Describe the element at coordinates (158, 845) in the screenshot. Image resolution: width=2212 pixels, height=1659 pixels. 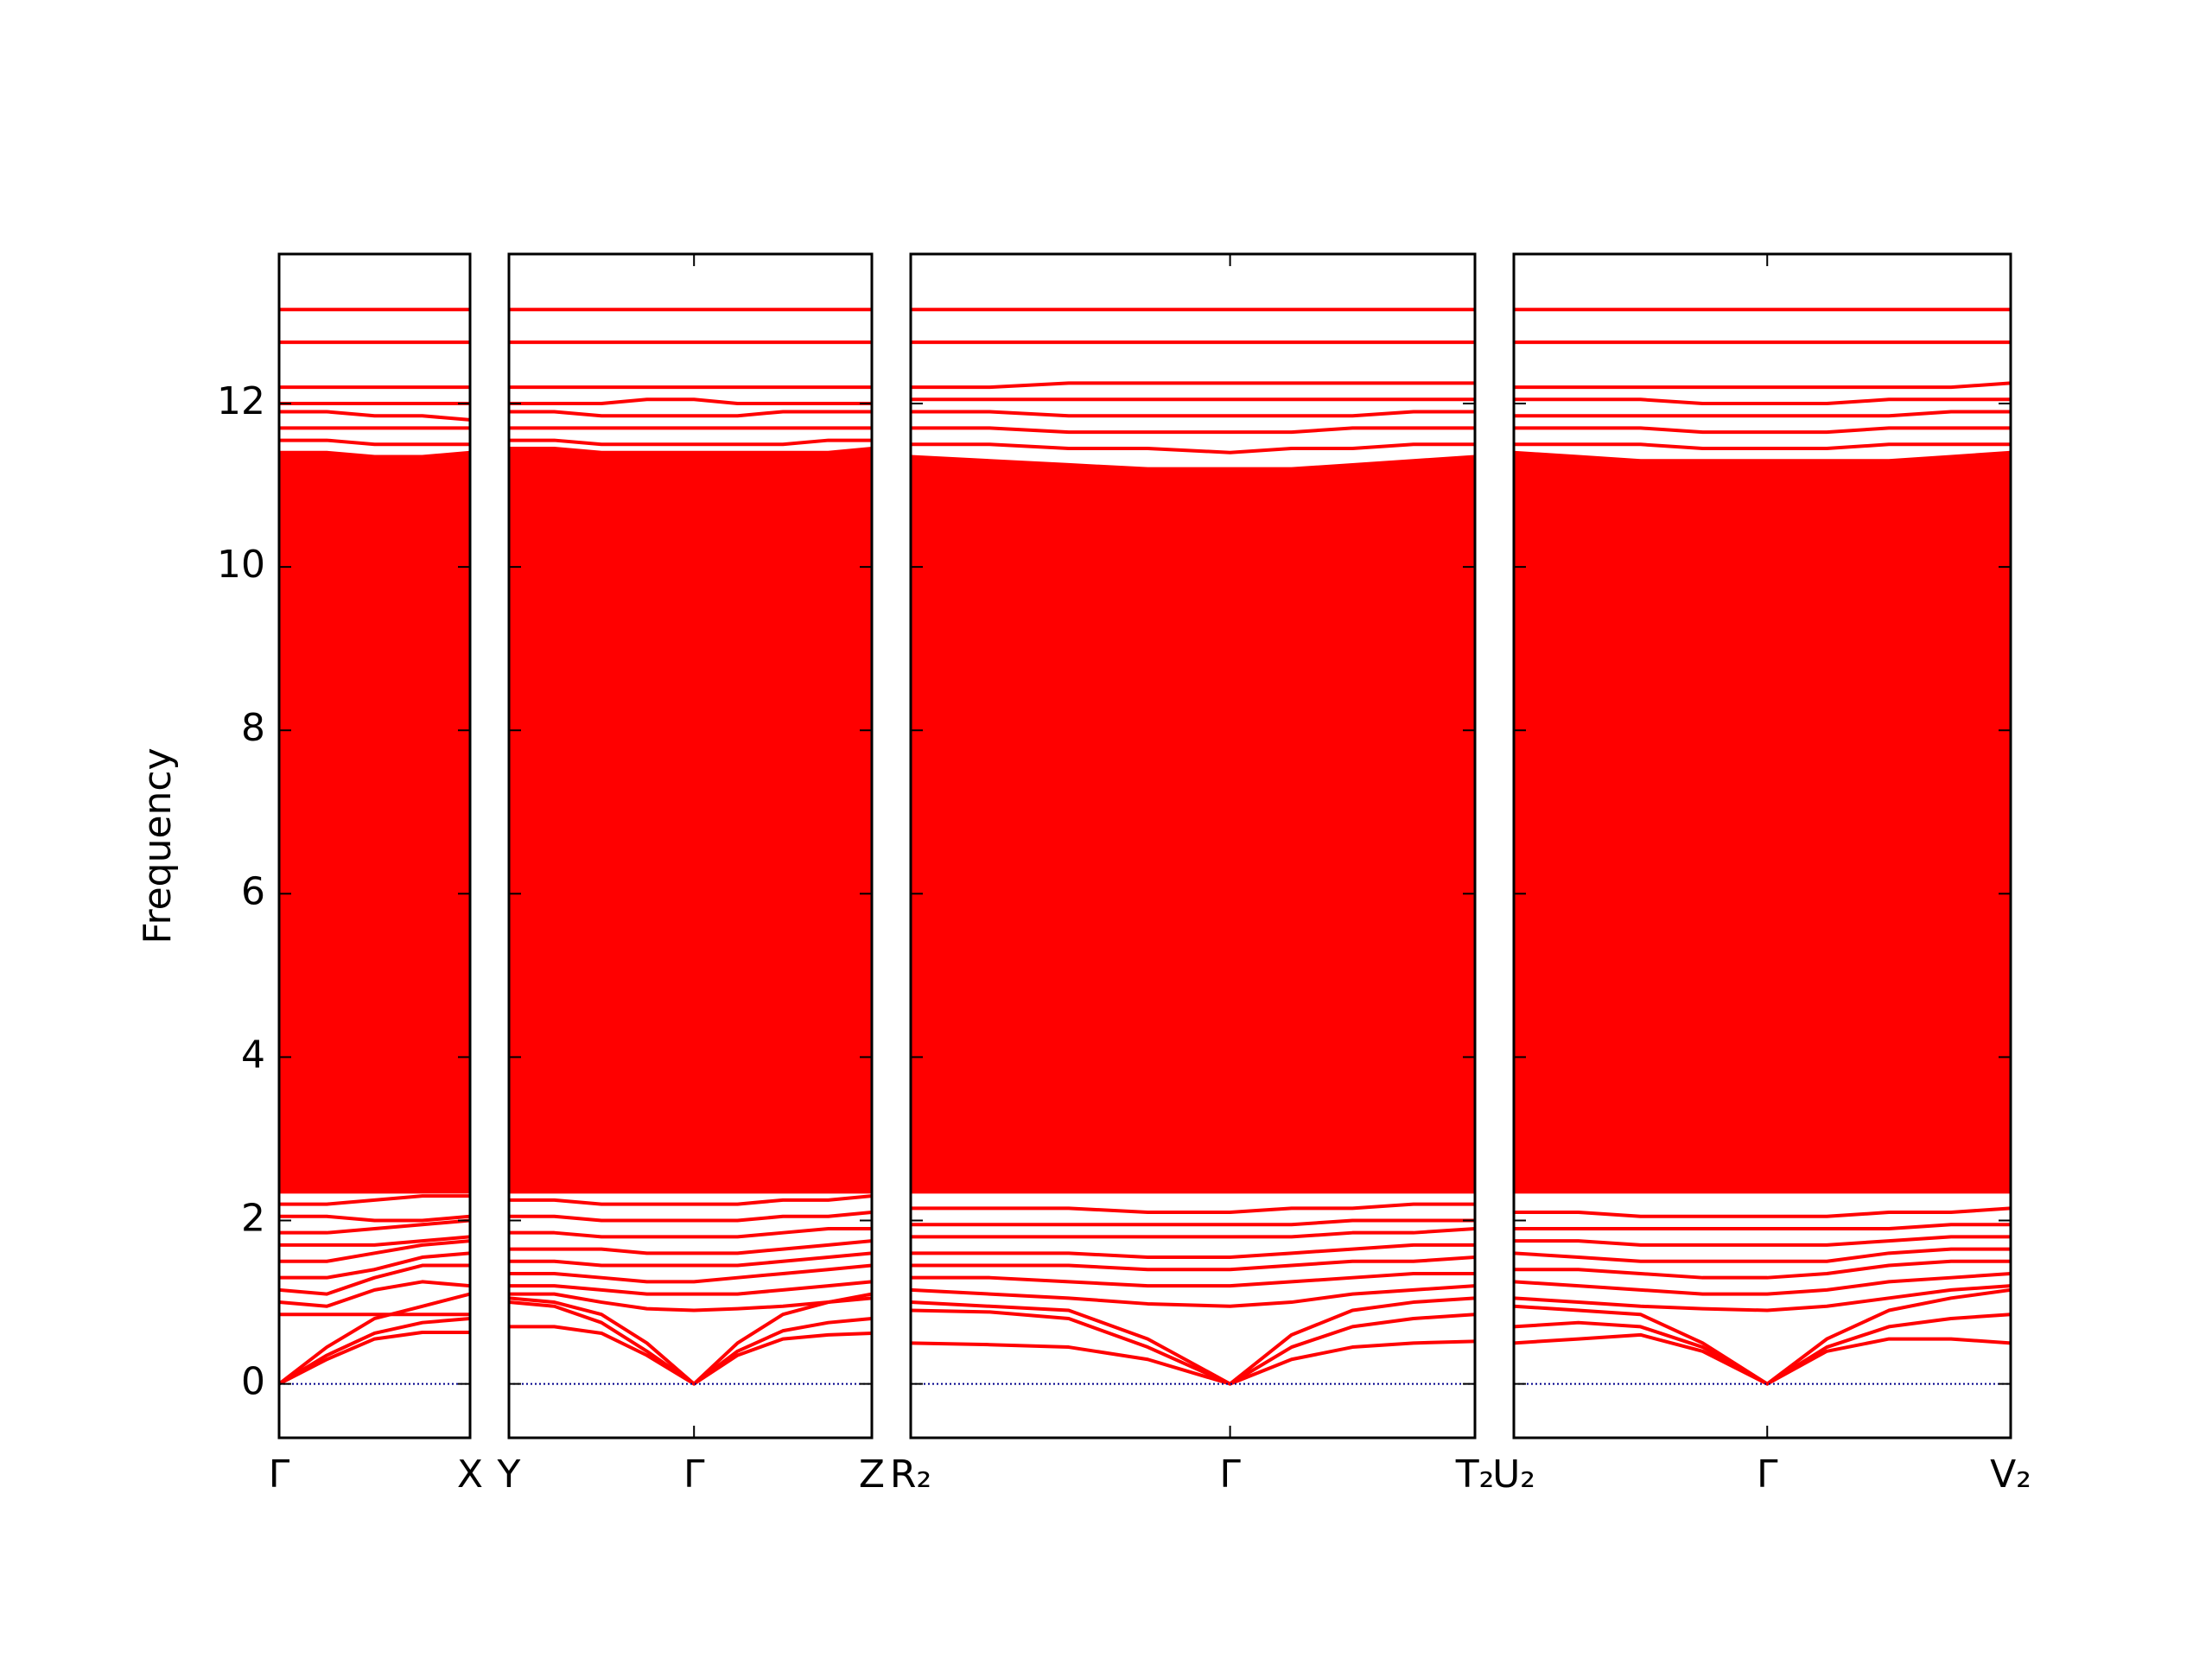
I see `y-axis-label: Frequency` at that location.